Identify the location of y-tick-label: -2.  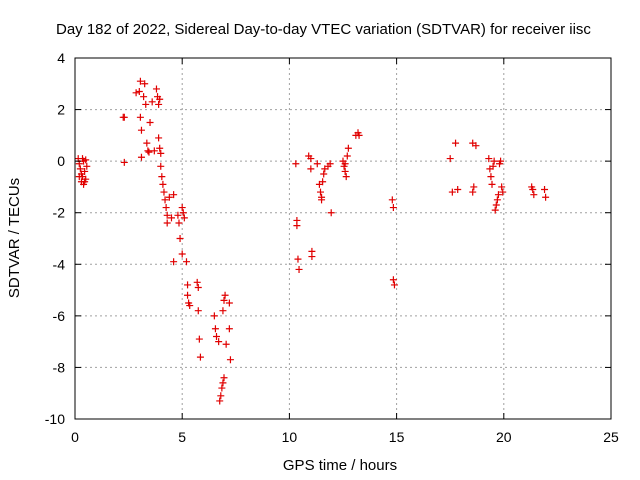
(59, 213).